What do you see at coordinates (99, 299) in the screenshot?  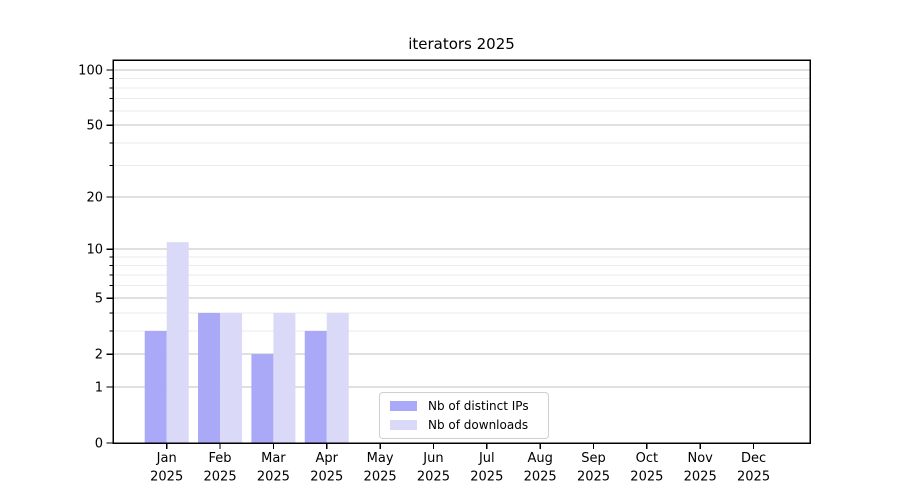 I see `y-tick-label: 5` at bounding box center [99, 299].